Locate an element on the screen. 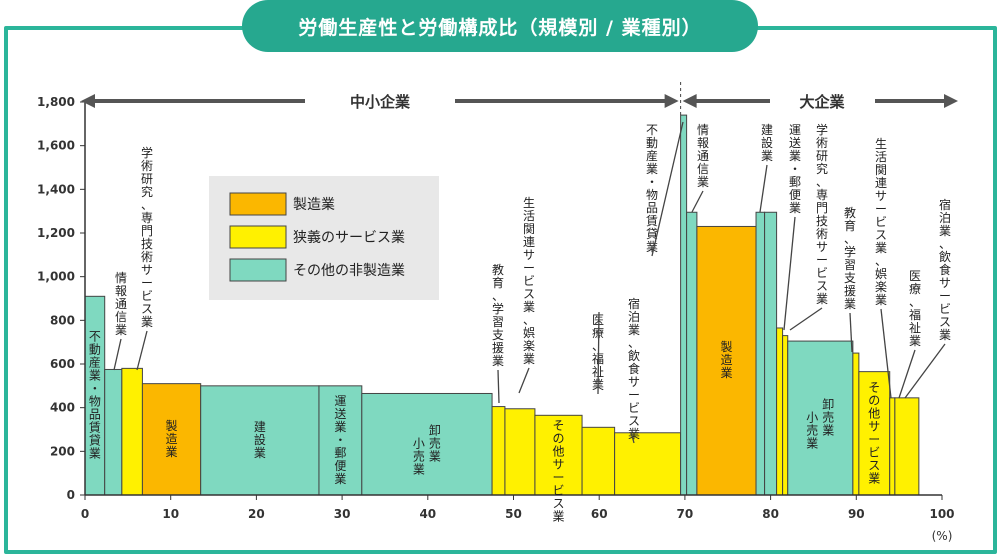  bar-label-9: その他サービス業 is located at coordinates (558, 470).